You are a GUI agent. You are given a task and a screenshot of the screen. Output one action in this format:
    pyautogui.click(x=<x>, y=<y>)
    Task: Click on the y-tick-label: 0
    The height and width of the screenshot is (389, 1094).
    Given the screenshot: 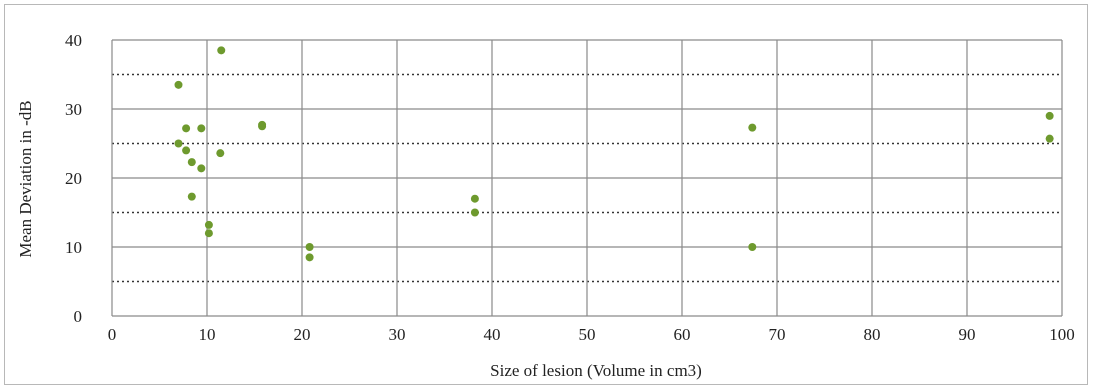 What is the action you would take?
    pyautogui.click(x=78, y=316)
    